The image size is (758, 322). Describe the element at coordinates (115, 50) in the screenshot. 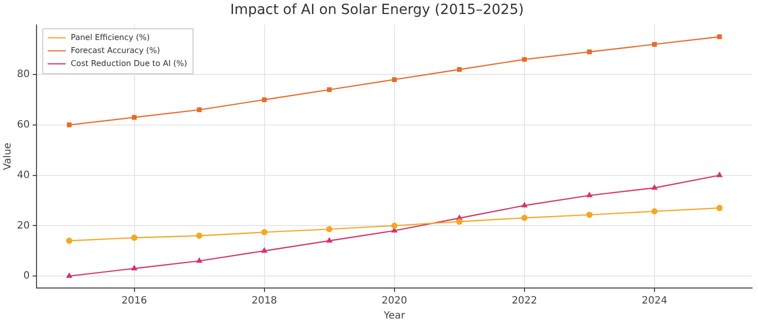

I see `legend-label: Forecast Accuracy (%)` at that location.